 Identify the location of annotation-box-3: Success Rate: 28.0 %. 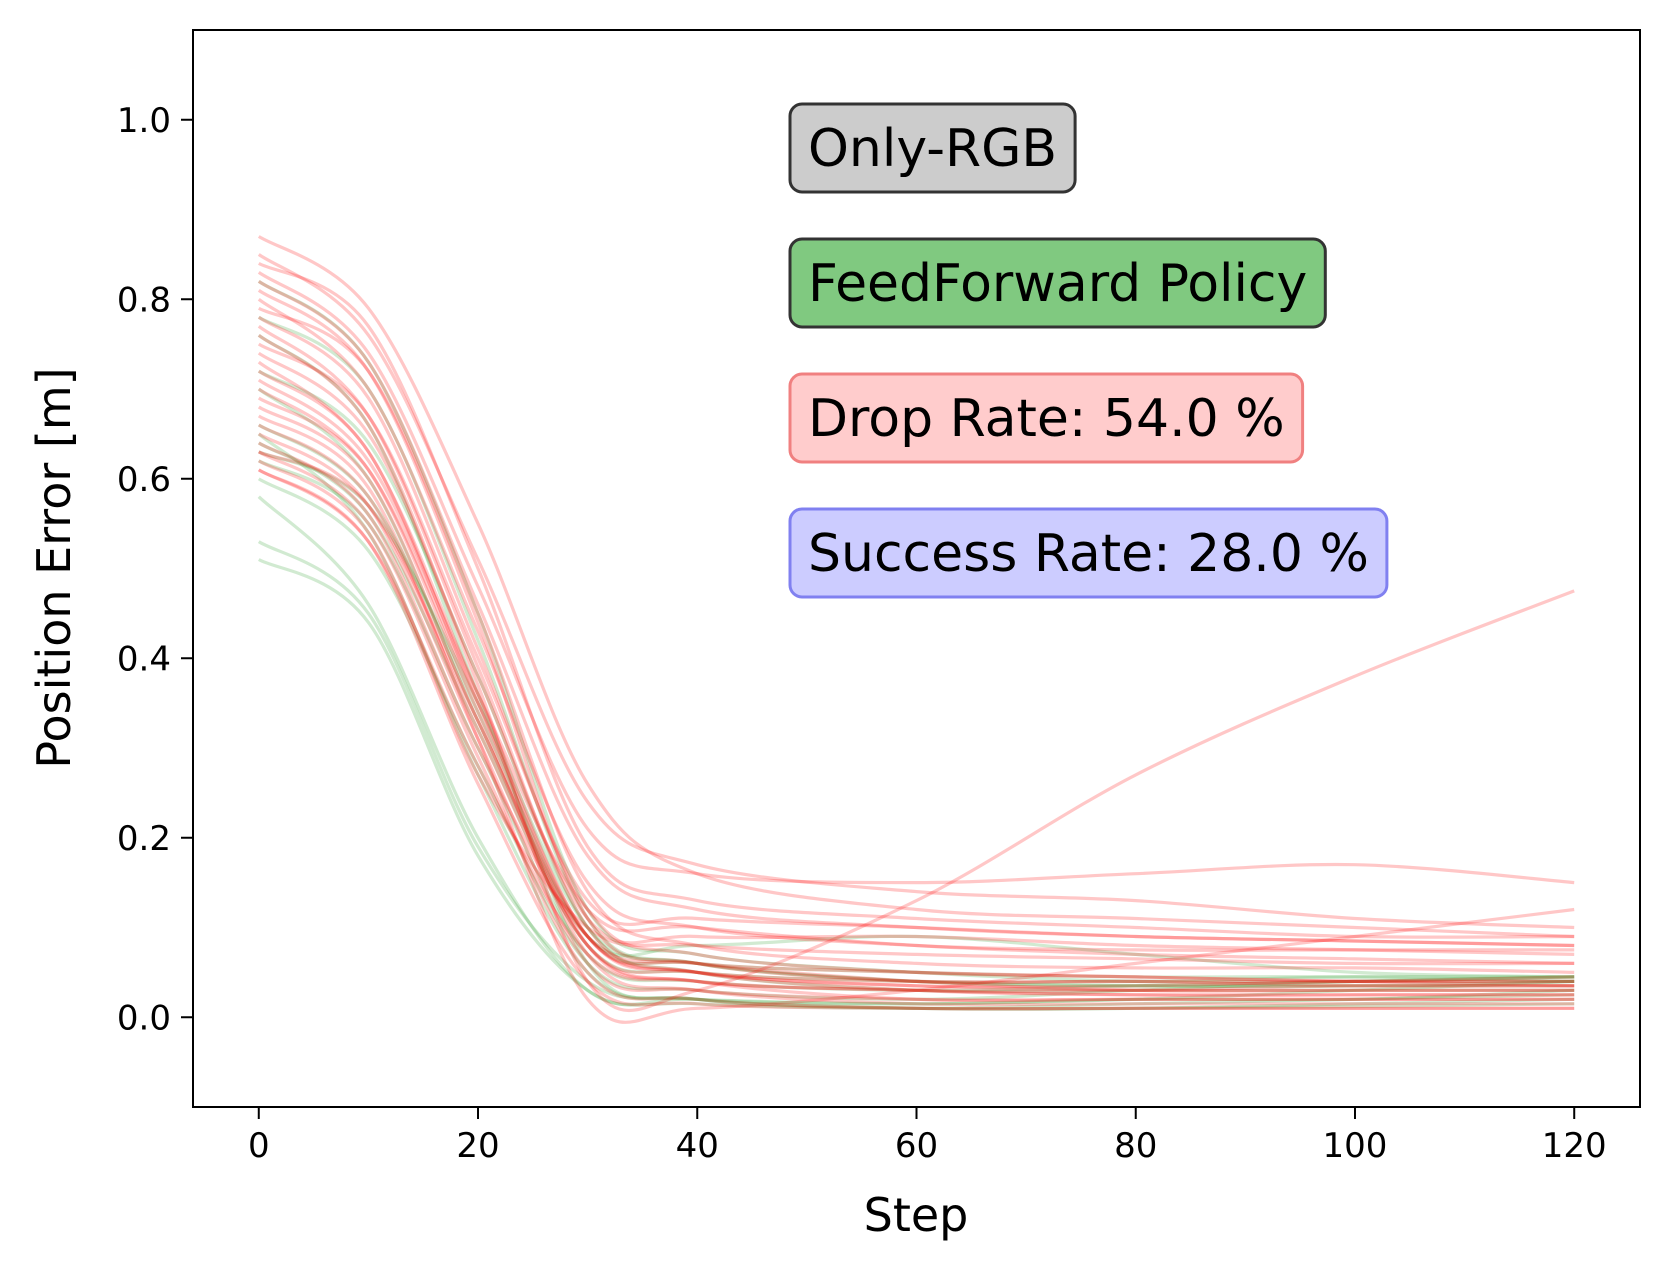
(1088, 553).